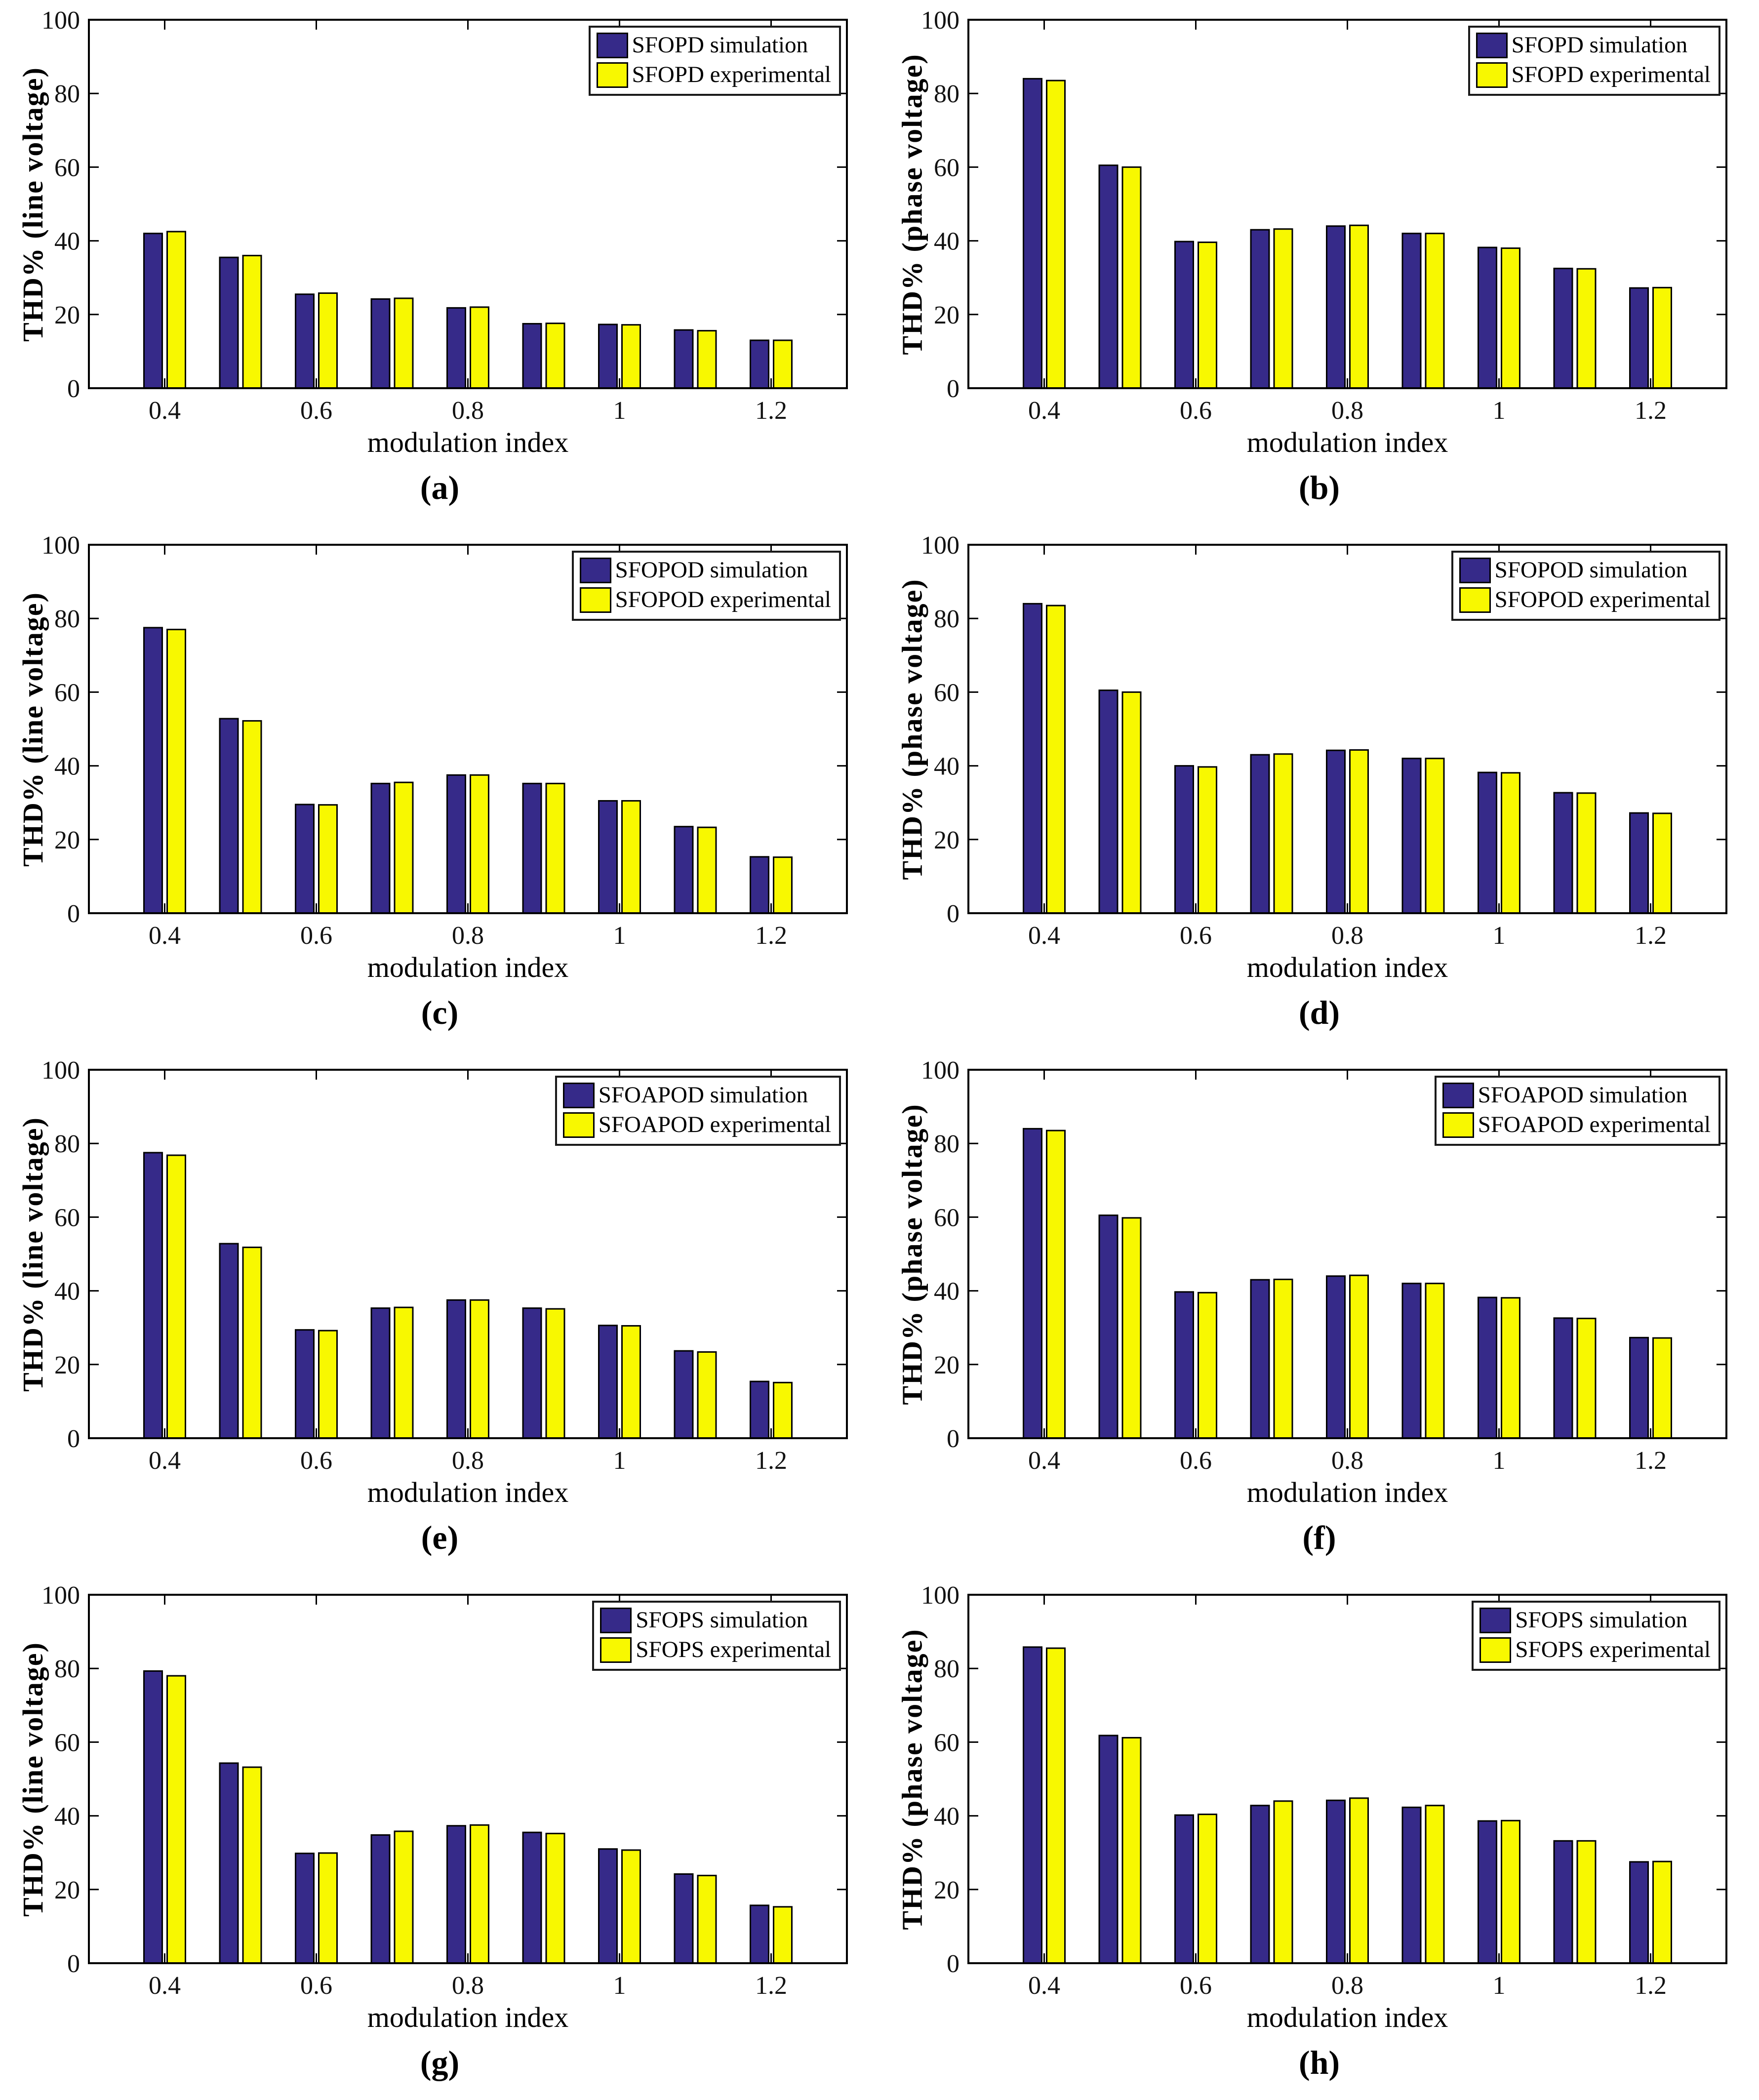  What do you see at coordinates (1611, 75) in the screenshot?
I see `legend-label-experimental: SFOPD experimental` at bounding box center [1611, 75].